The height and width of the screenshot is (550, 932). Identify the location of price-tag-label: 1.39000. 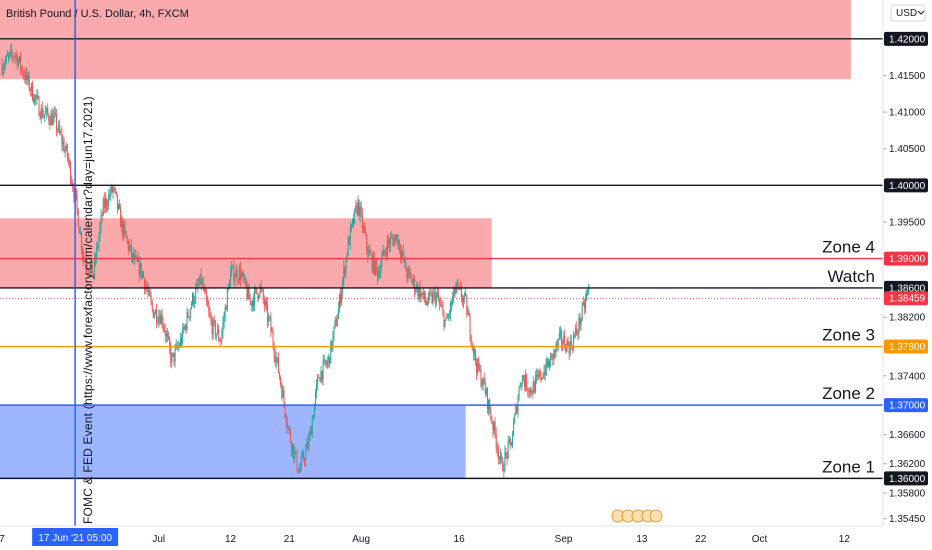
(907, 259).